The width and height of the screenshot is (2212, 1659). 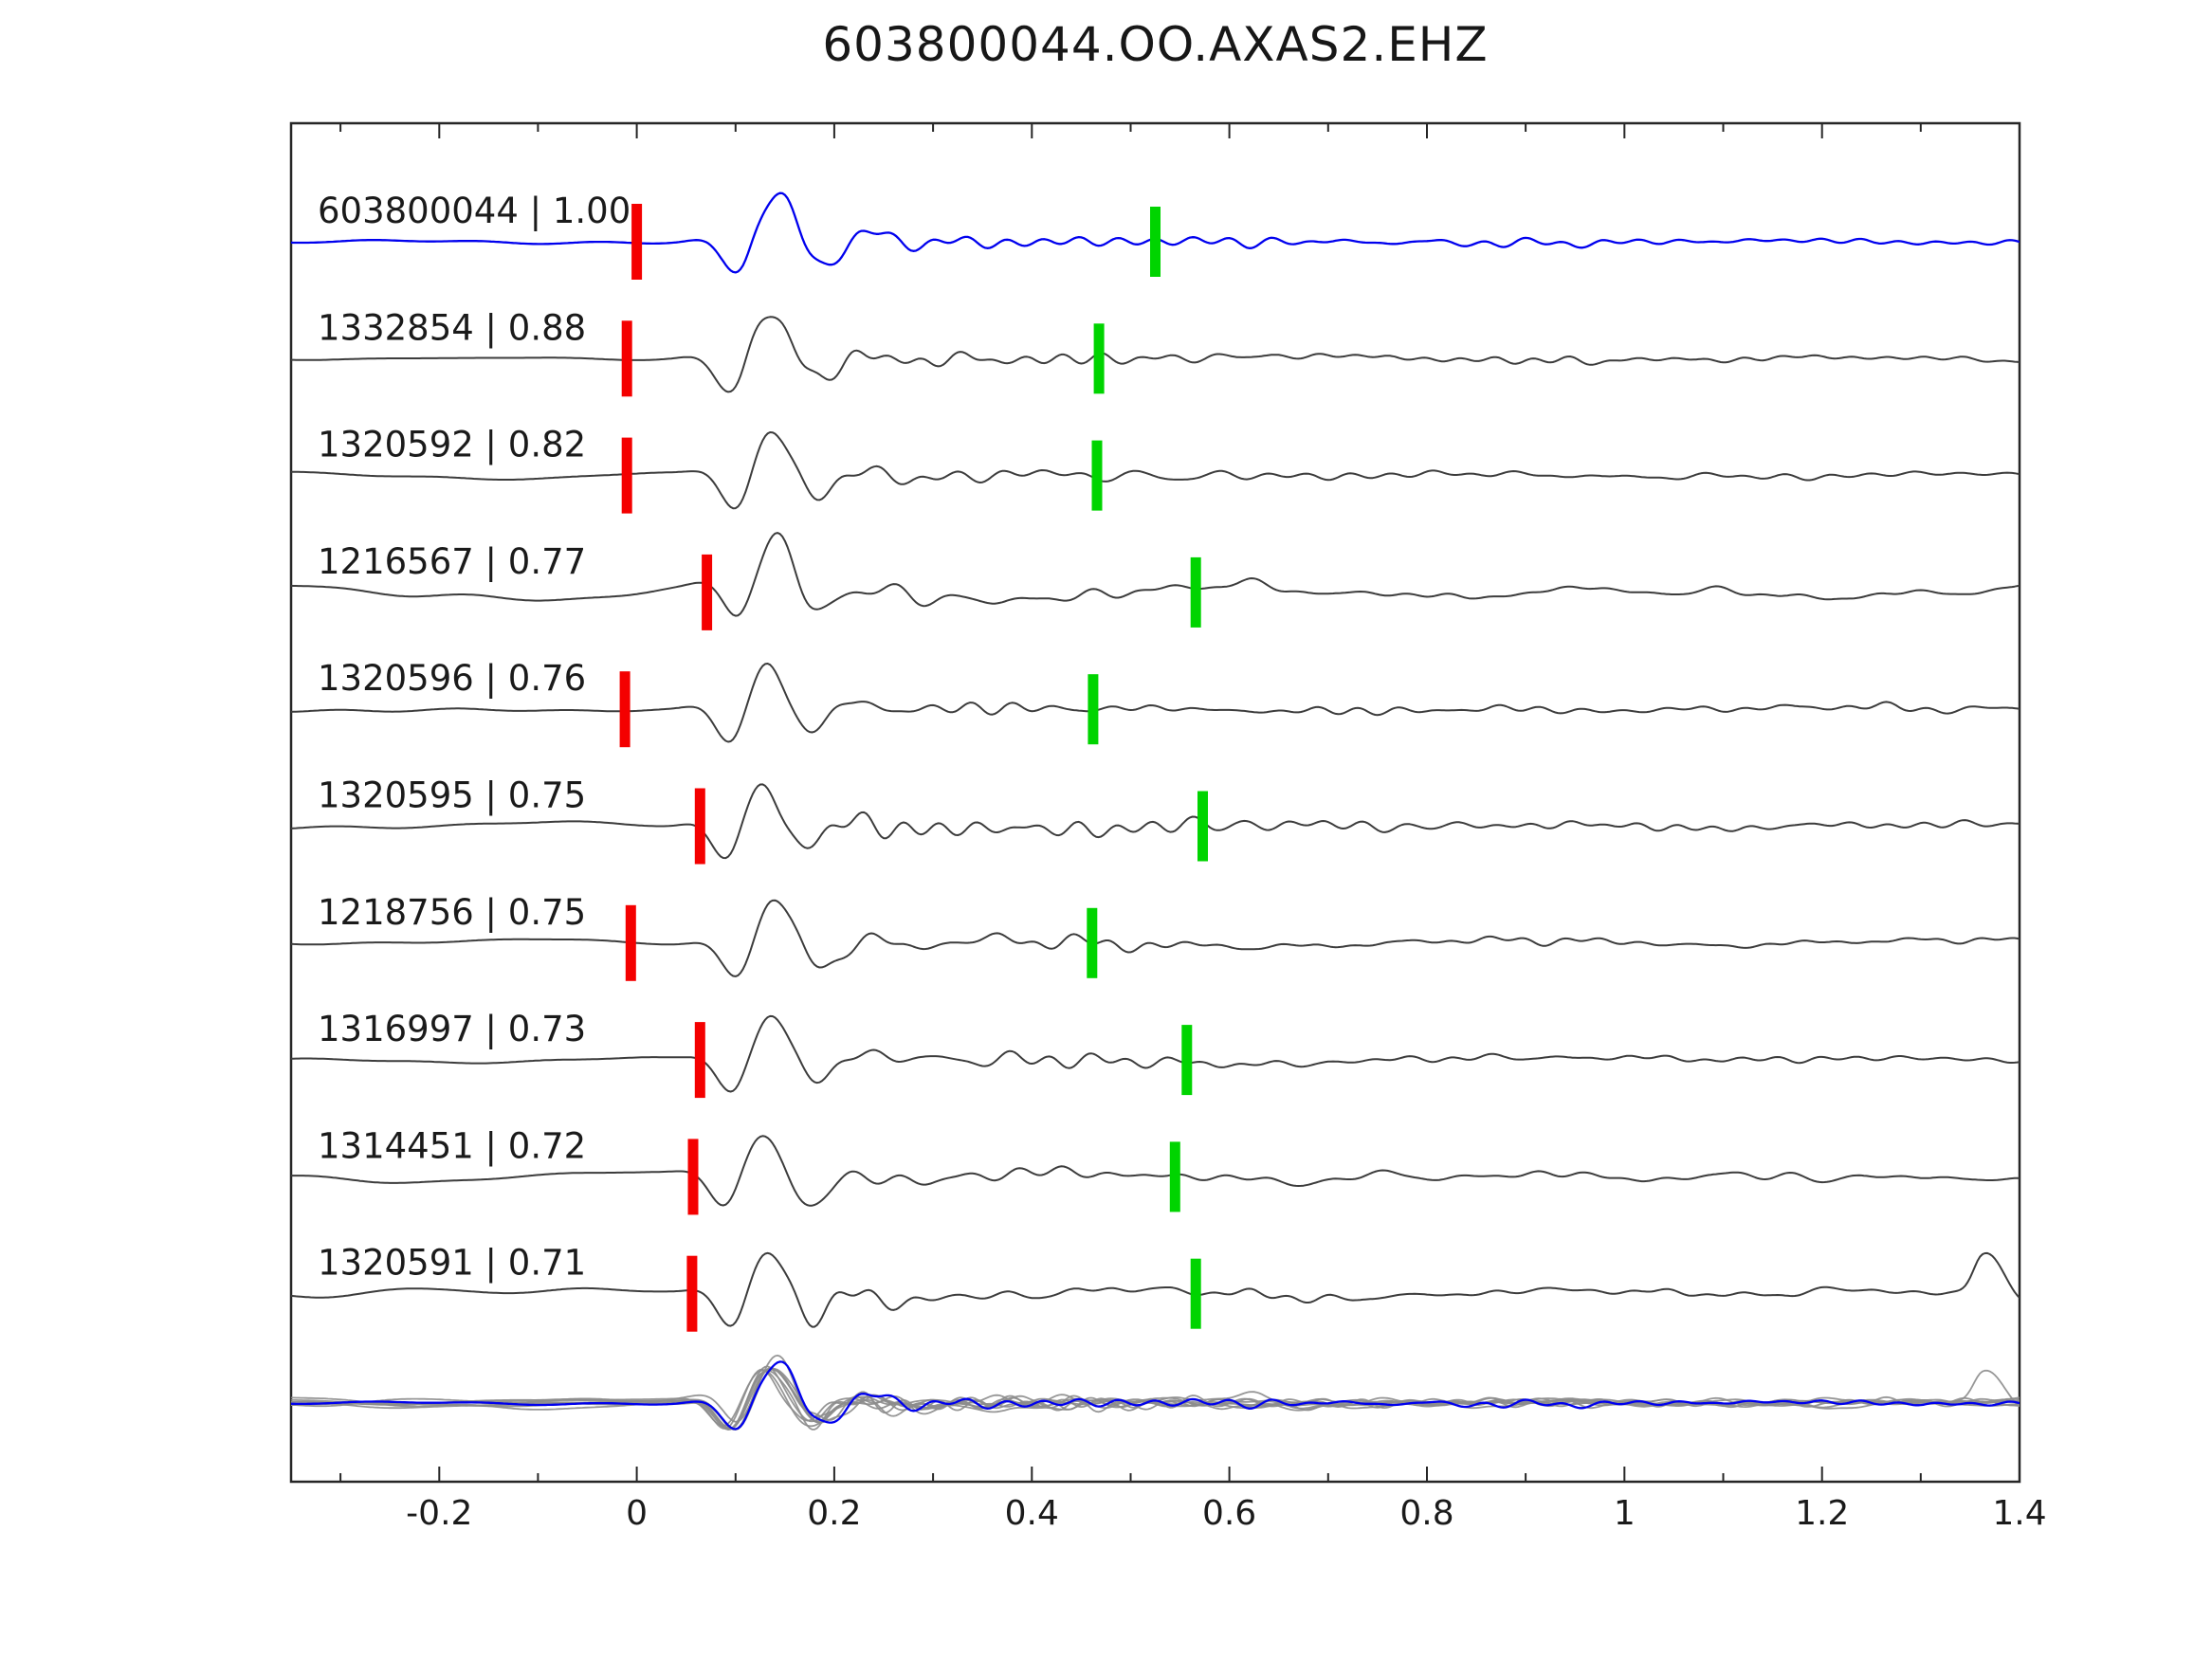 I want to click on x-tick-label: 1.2, so click(x=1822, y=1513).